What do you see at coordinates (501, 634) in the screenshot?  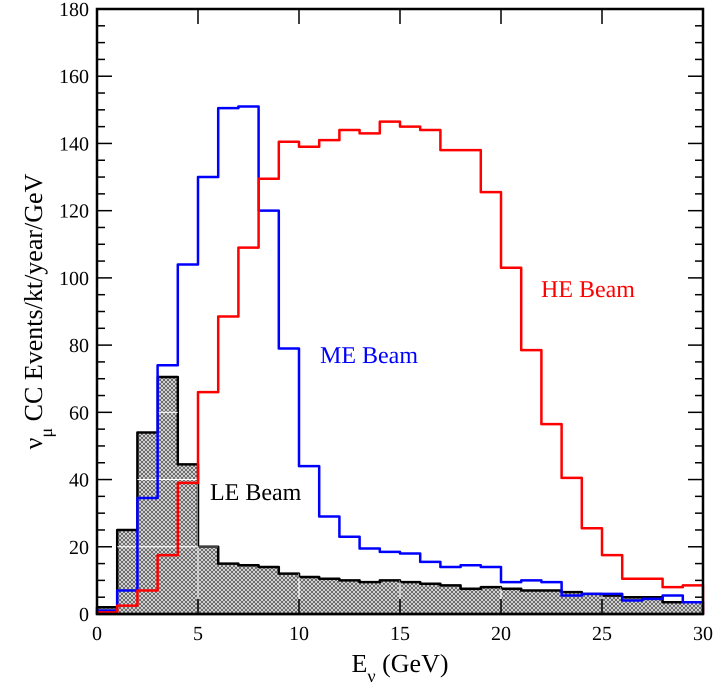 I see `x-tick-label: 20` at bounding box center [501, 634].